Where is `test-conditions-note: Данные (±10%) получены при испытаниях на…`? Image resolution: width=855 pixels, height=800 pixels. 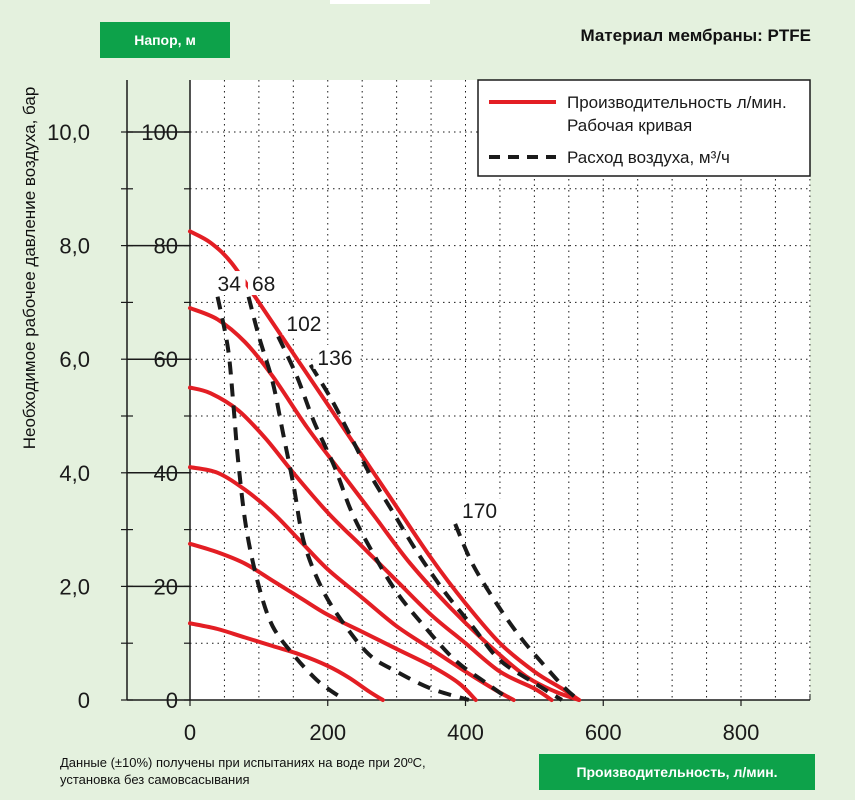 test-conditions-note: Данные (±10%) получены при испытаниях на… is located at coordinates (270, 771).